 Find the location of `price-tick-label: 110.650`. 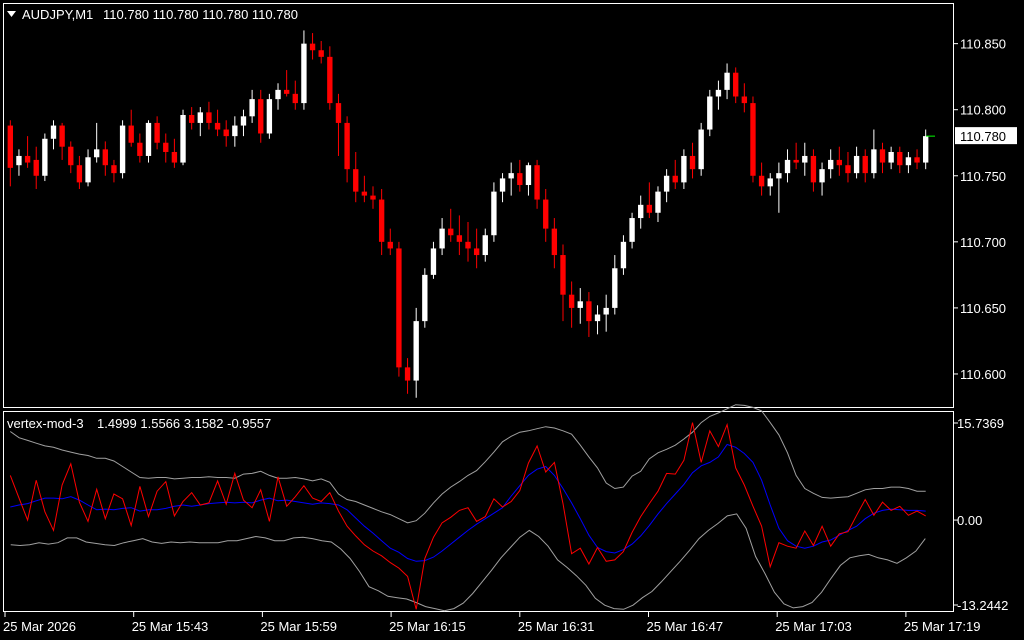

price-tick-label: 110.650 is located at coordinates (983, 308).